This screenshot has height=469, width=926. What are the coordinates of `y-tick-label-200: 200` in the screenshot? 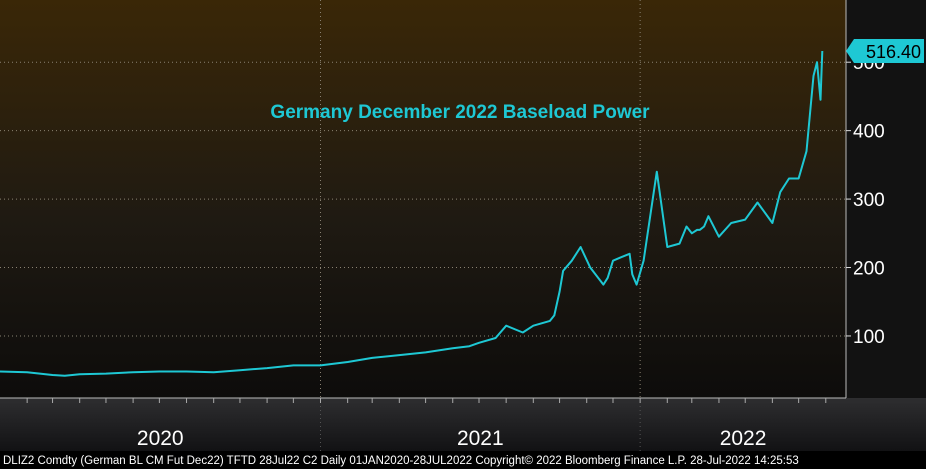 It's located at (869, 269).